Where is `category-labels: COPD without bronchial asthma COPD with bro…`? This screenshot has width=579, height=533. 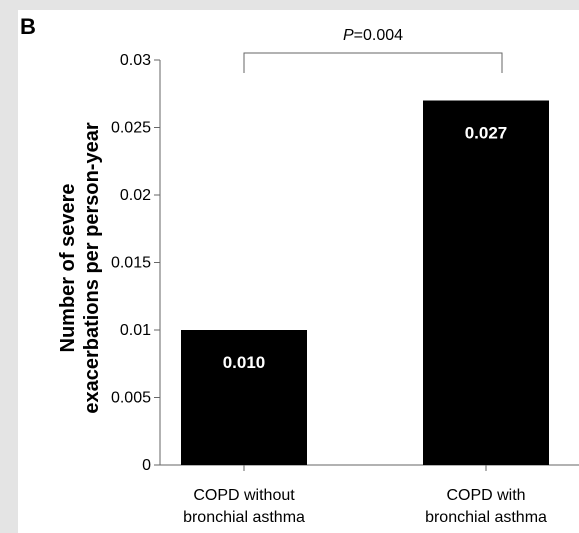 category-labels: COPD without bronchial asthma COPD with bro… is located at coordinates (365, 506).